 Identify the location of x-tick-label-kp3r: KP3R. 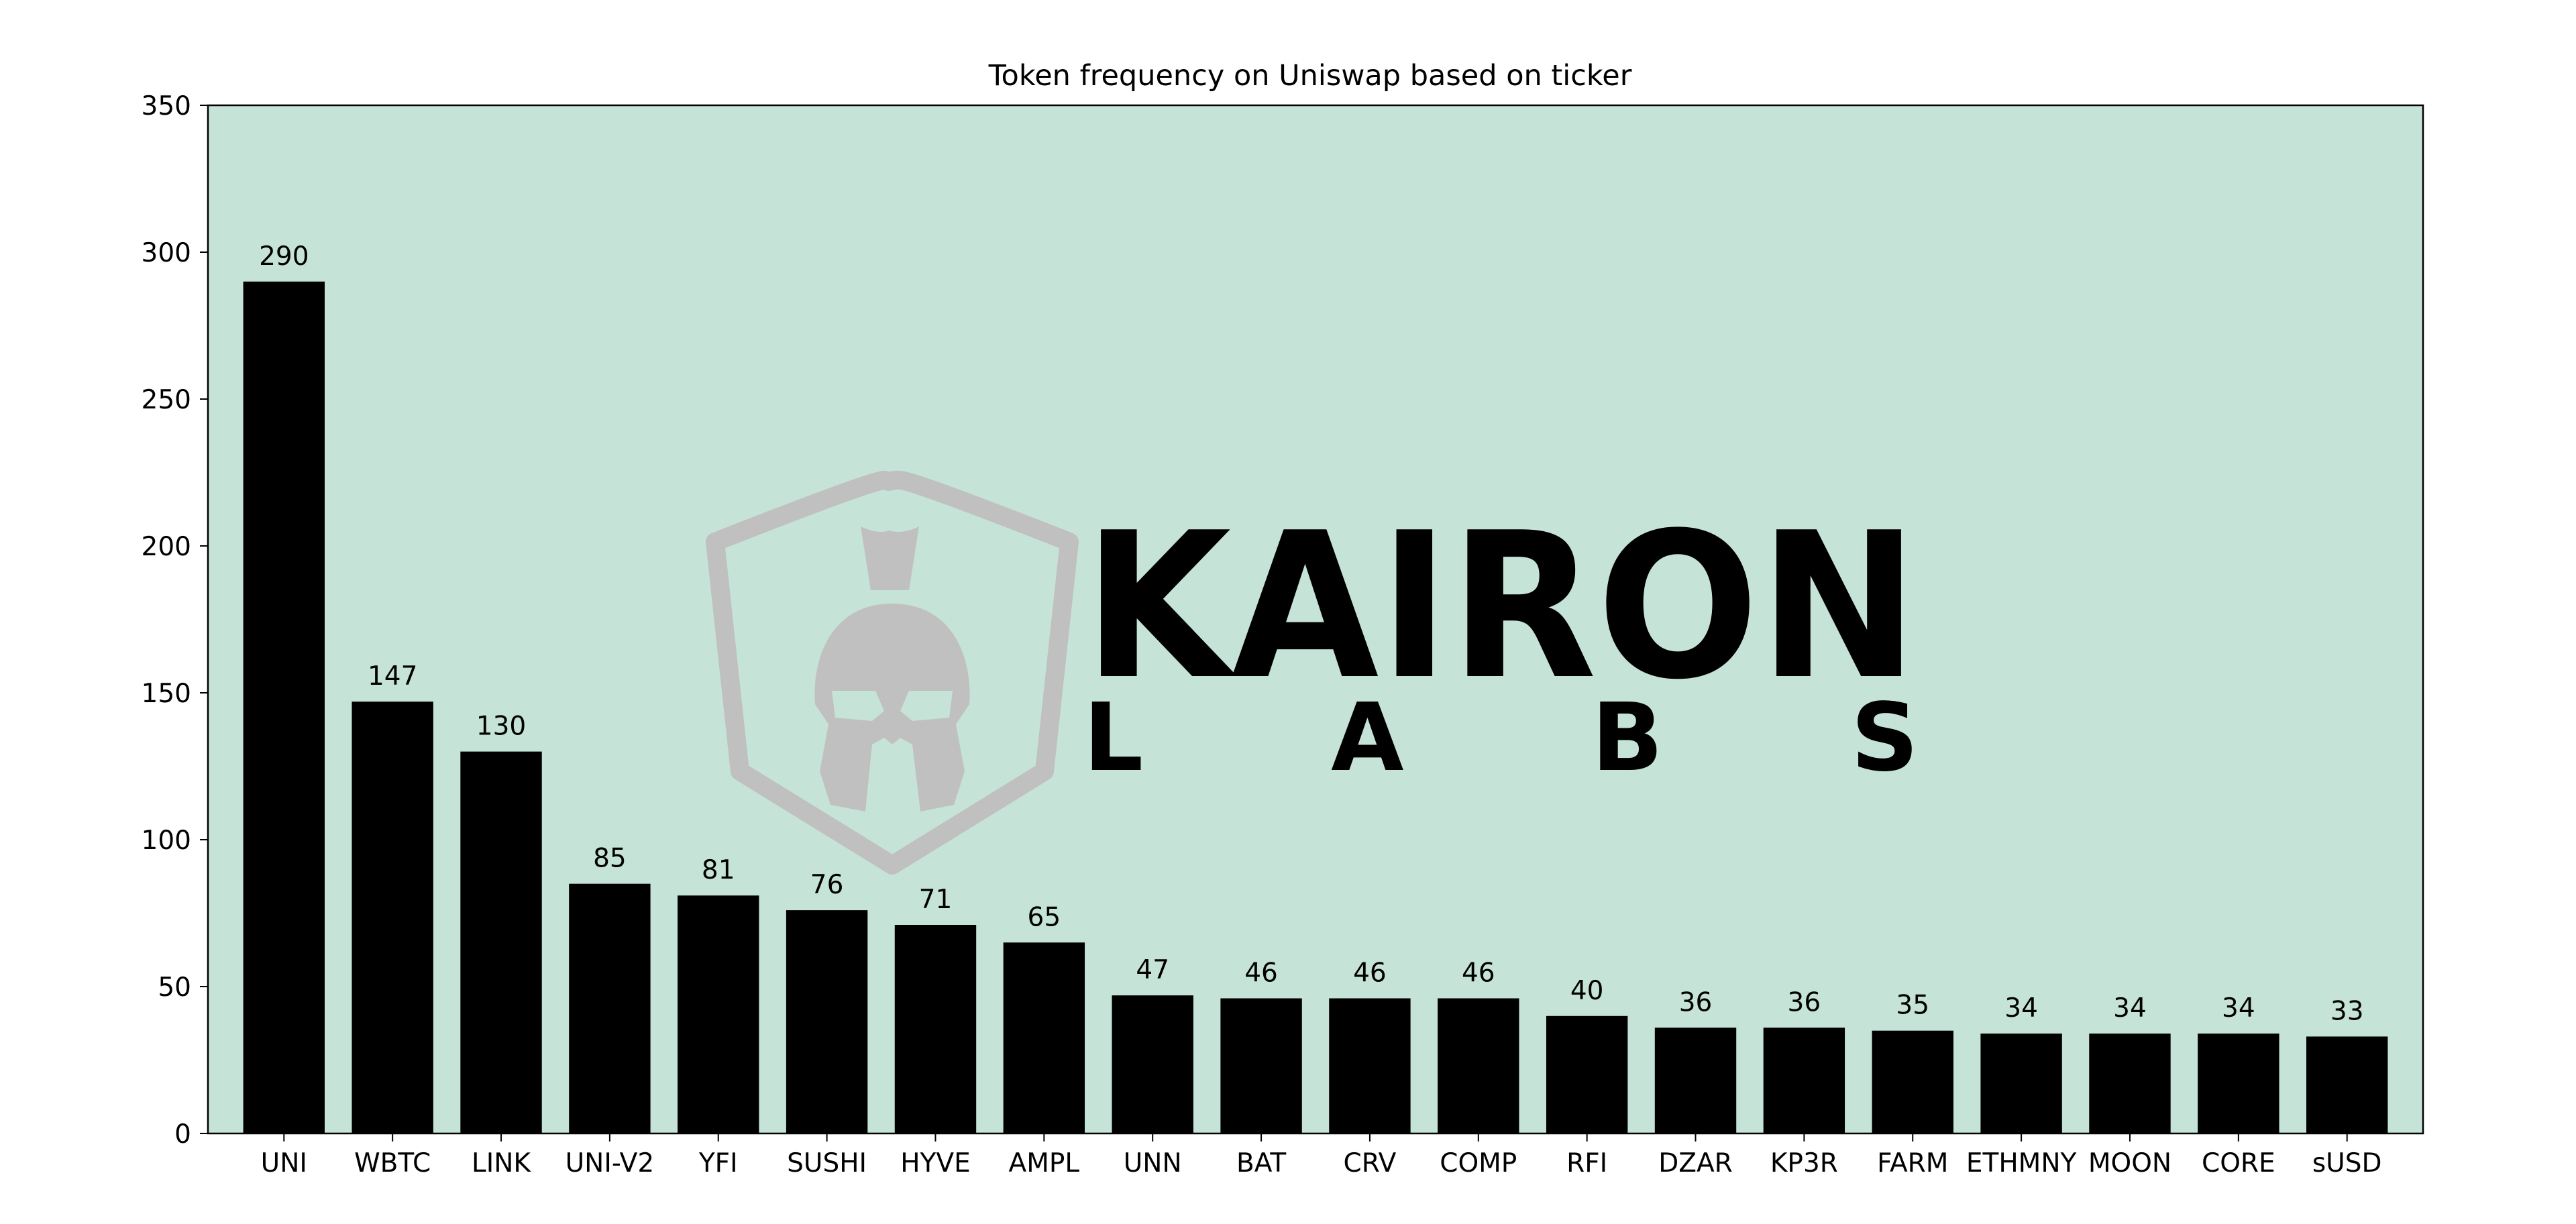
(1804, 1163).